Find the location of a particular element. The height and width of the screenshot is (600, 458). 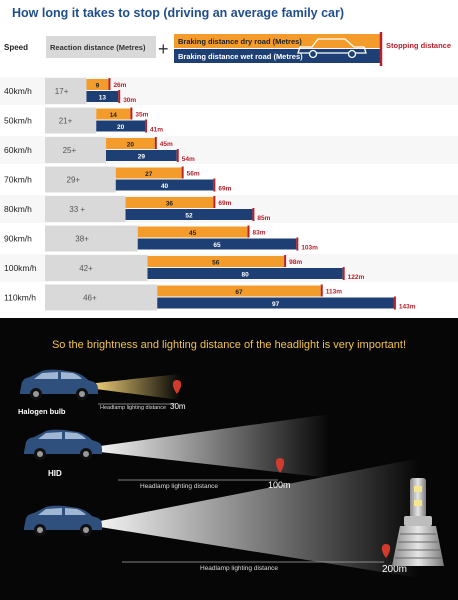

legend-dry: Braking distance dry road (Metres) is located at coordinates (240, 41).